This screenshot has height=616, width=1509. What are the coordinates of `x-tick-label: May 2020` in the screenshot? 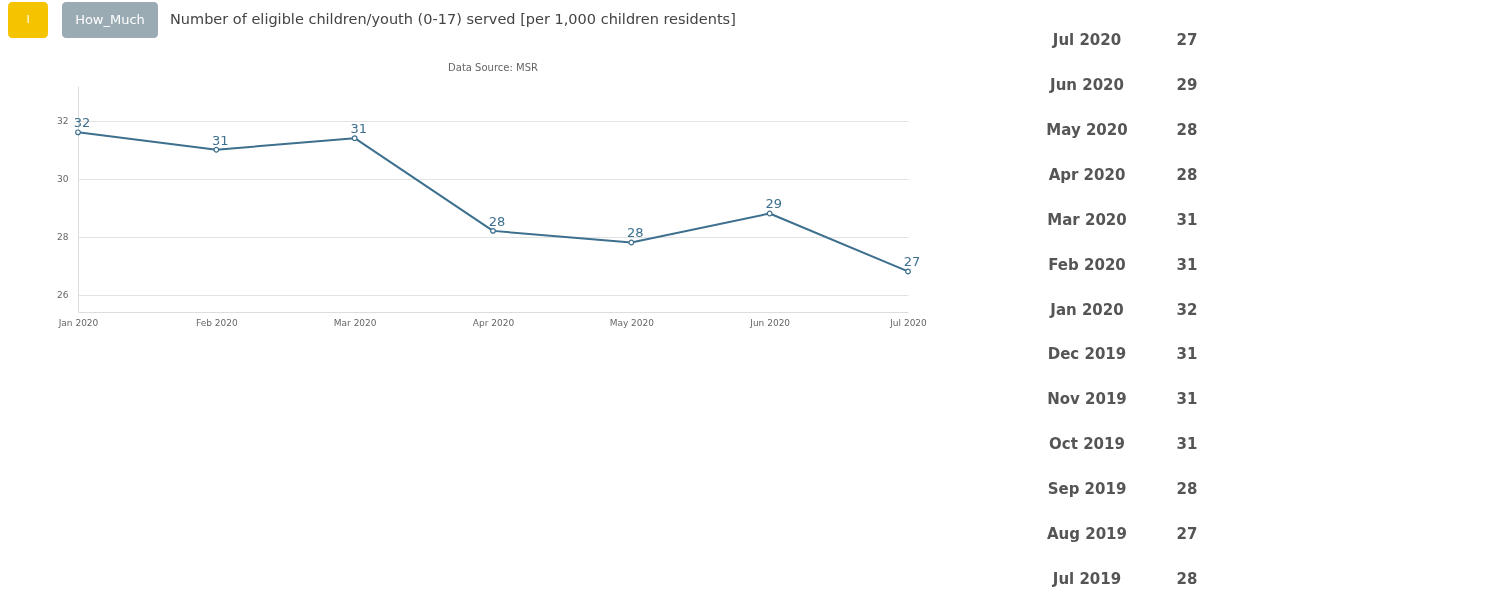 It's located at (632, 322).